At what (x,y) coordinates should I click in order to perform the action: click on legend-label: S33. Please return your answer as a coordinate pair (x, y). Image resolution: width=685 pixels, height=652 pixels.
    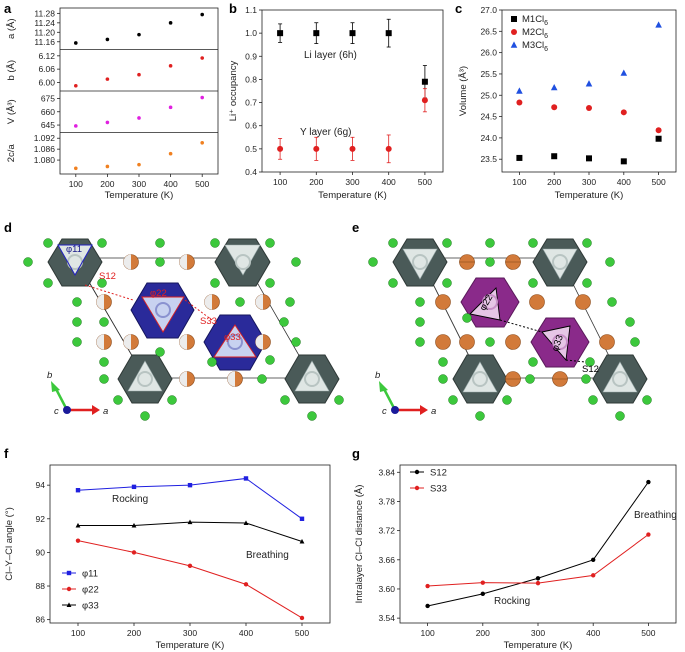
    Looking at the image, I should click on (438, 489).